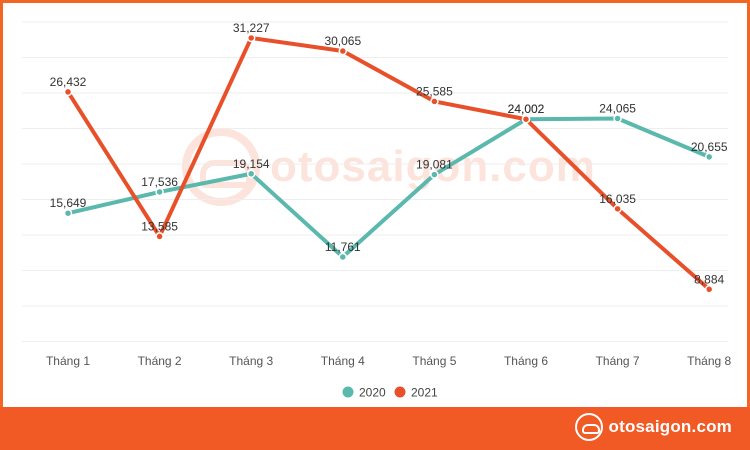  I want to click on data-label: 20,655, so click(709, 147).